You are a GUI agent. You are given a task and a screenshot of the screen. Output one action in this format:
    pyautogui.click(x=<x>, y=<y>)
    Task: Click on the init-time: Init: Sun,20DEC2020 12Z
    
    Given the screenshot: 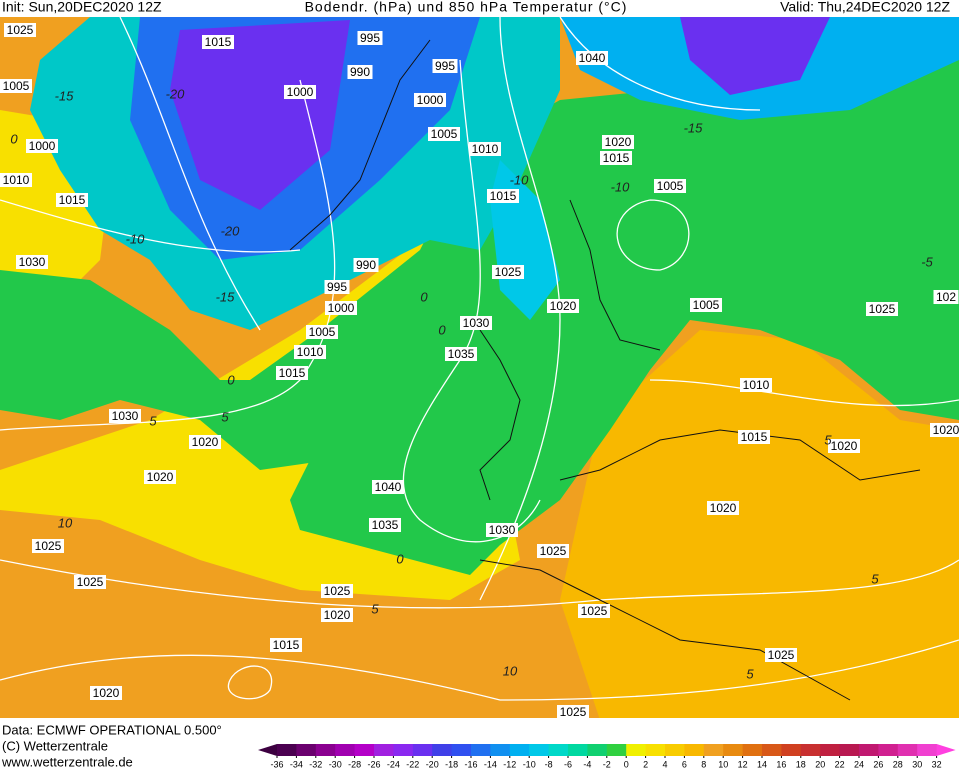 What is the action you would take?
    pyautogui.click(x=82, y=7)
    